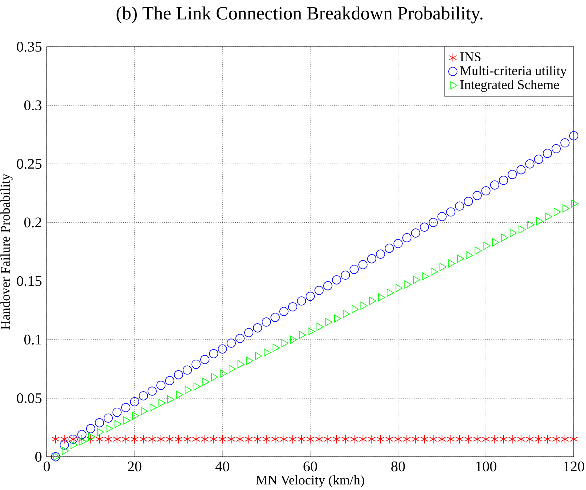  I want to click on y-tick-label: 0.35, so click(29, 47).